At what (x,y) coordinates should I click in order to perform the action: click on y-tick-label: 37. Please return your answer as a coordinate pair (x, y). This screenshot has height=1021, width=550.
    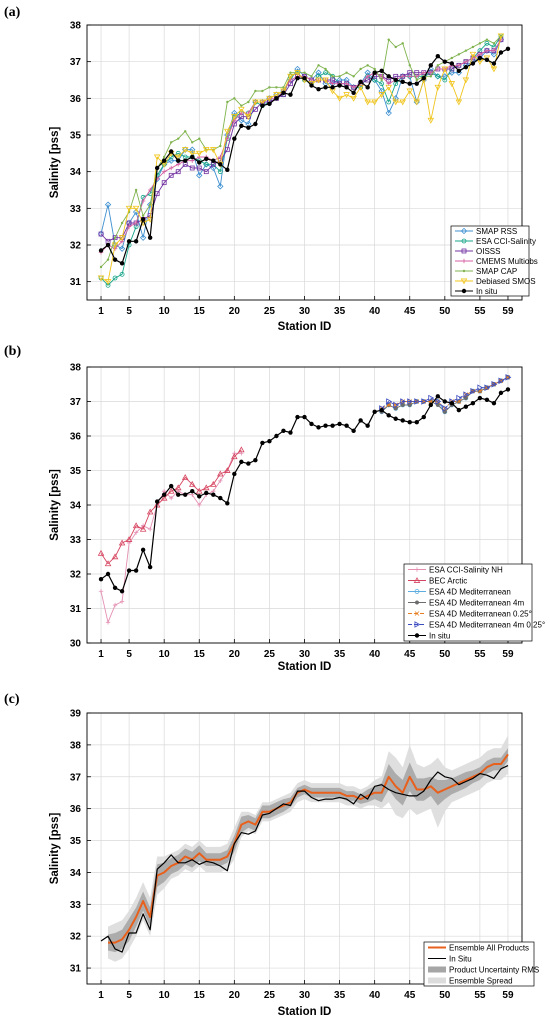
    Looking at the image, I should click on (76, 777).